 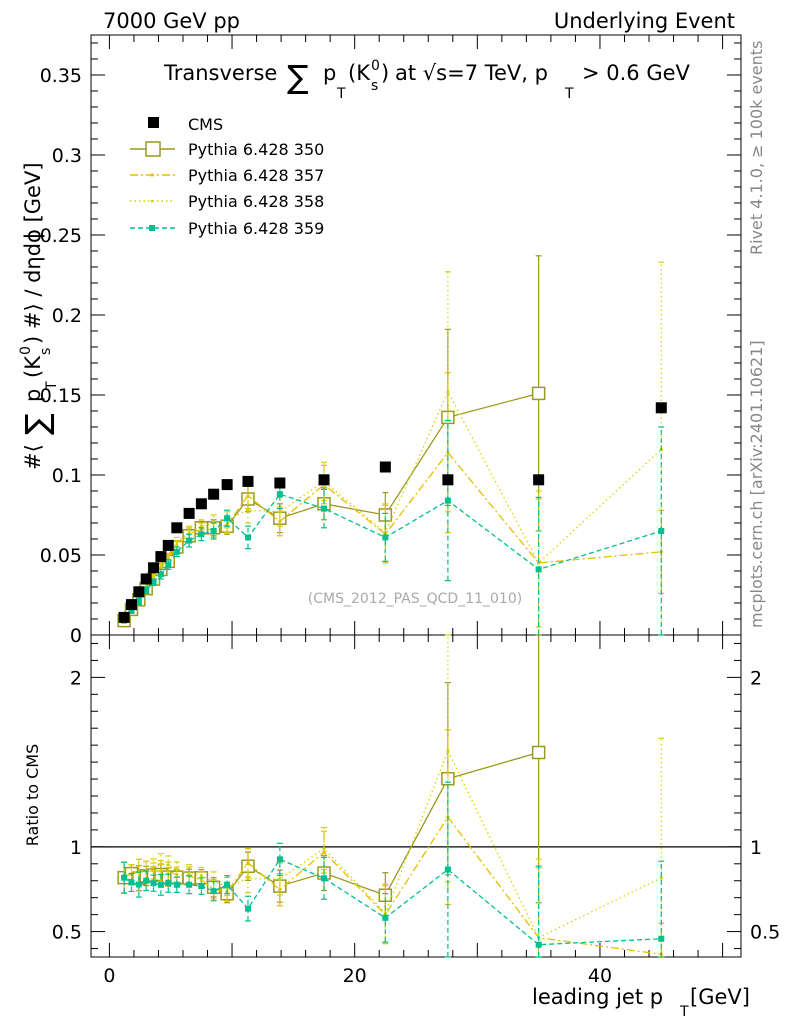 I want to click on legend-357-marker, so click(x=152, y=175).